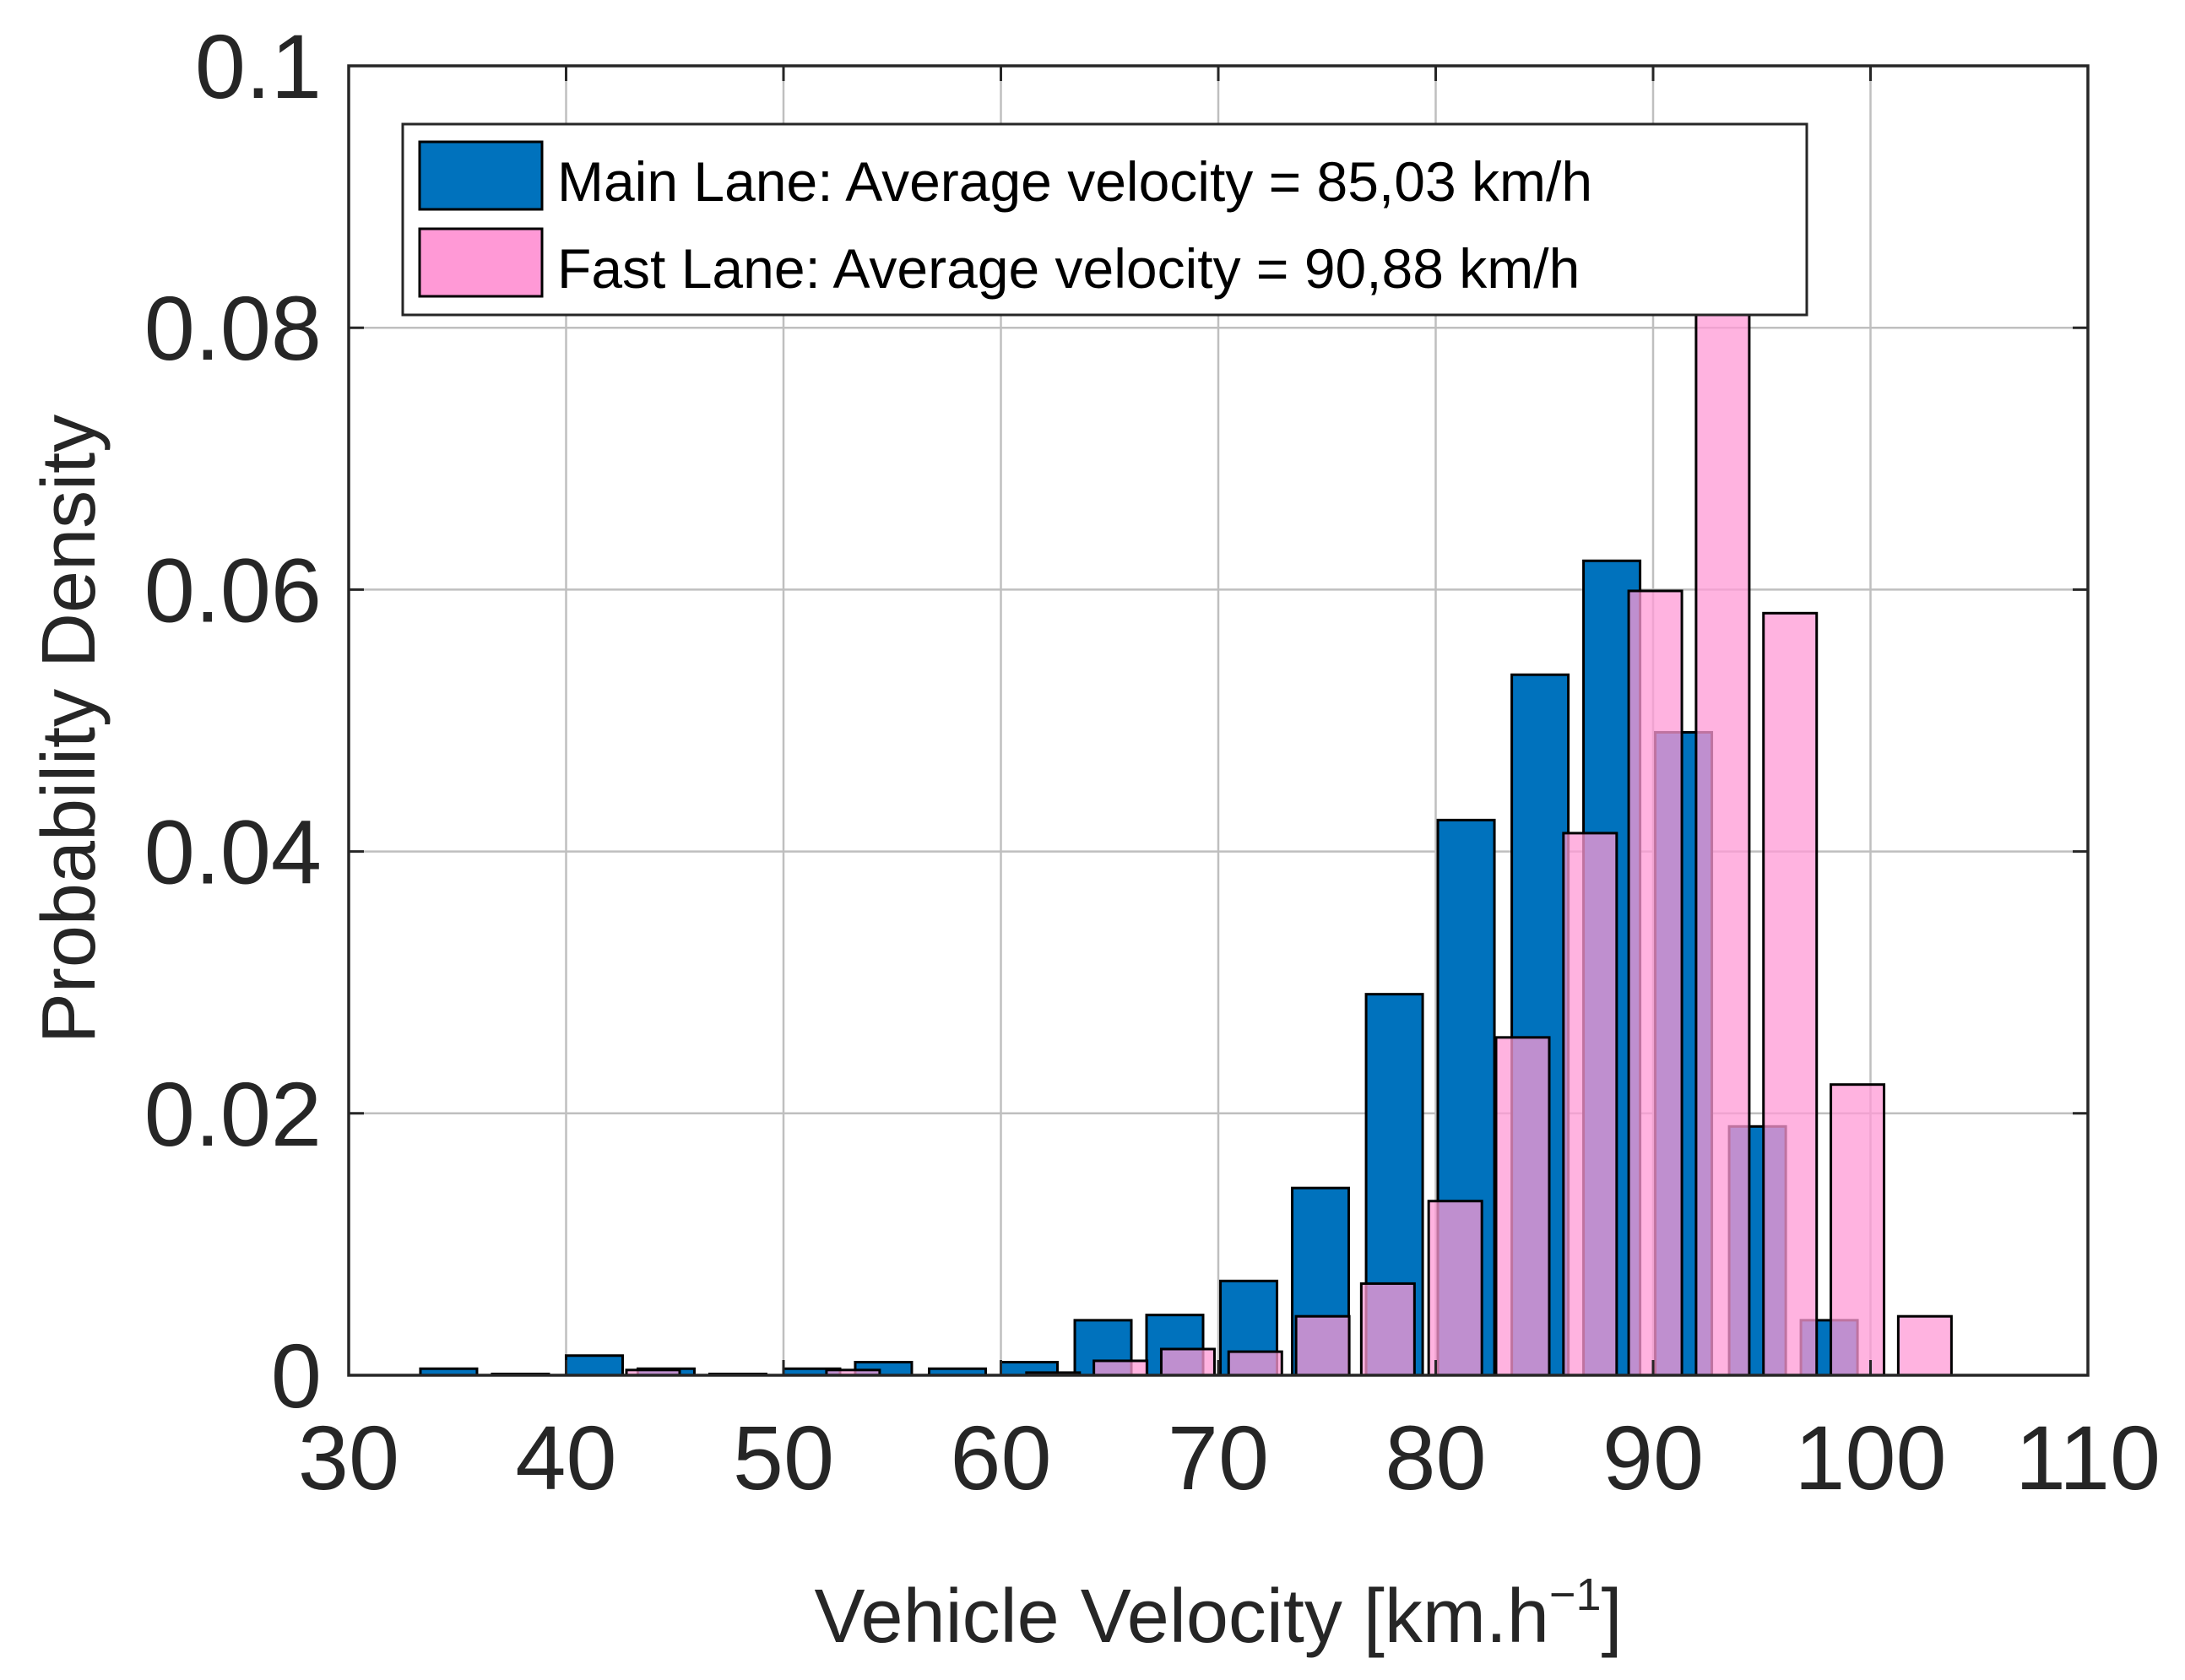 The image size is (2185, 1680). Describe the element at coordinates (1653, 1457) in the screenshot. I see `x-tick-label: 90` at that location.